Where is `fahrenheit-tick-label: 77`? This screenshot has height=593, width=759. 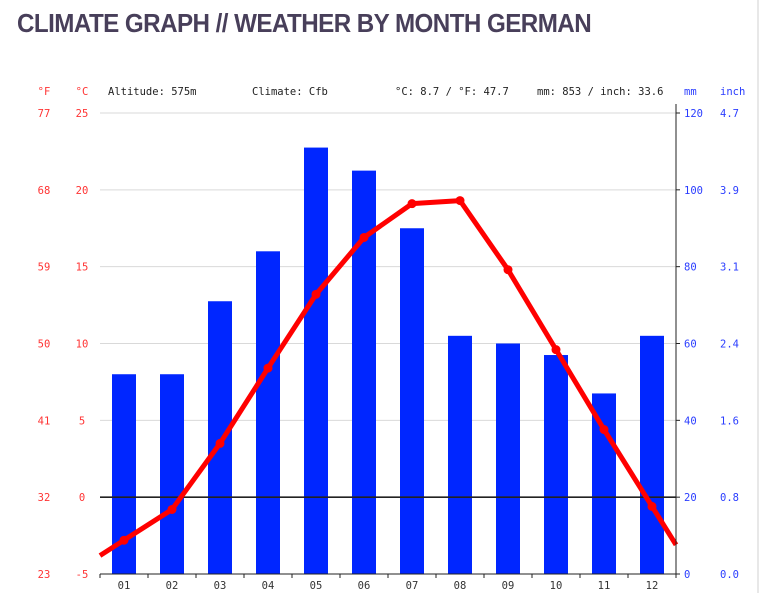 fahrenheit-tick-label: 77 is located at coordinates (44, 114).